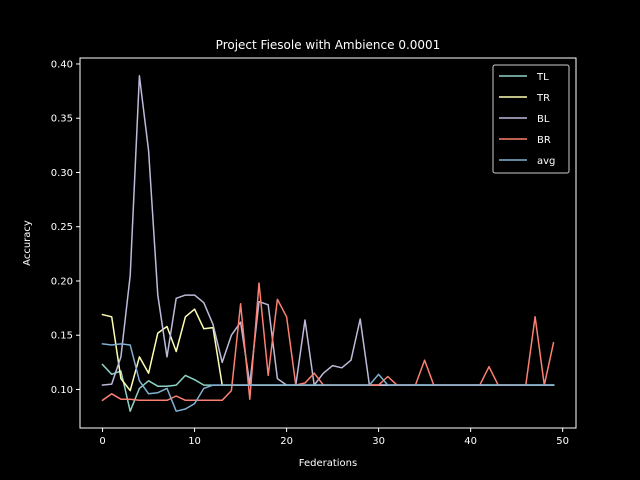 The height and width of the screenshot is (480, 640). Describe the element at coordinates (62, 227) in the screenshot. I see `y-tick-label: 0.25` at that location.